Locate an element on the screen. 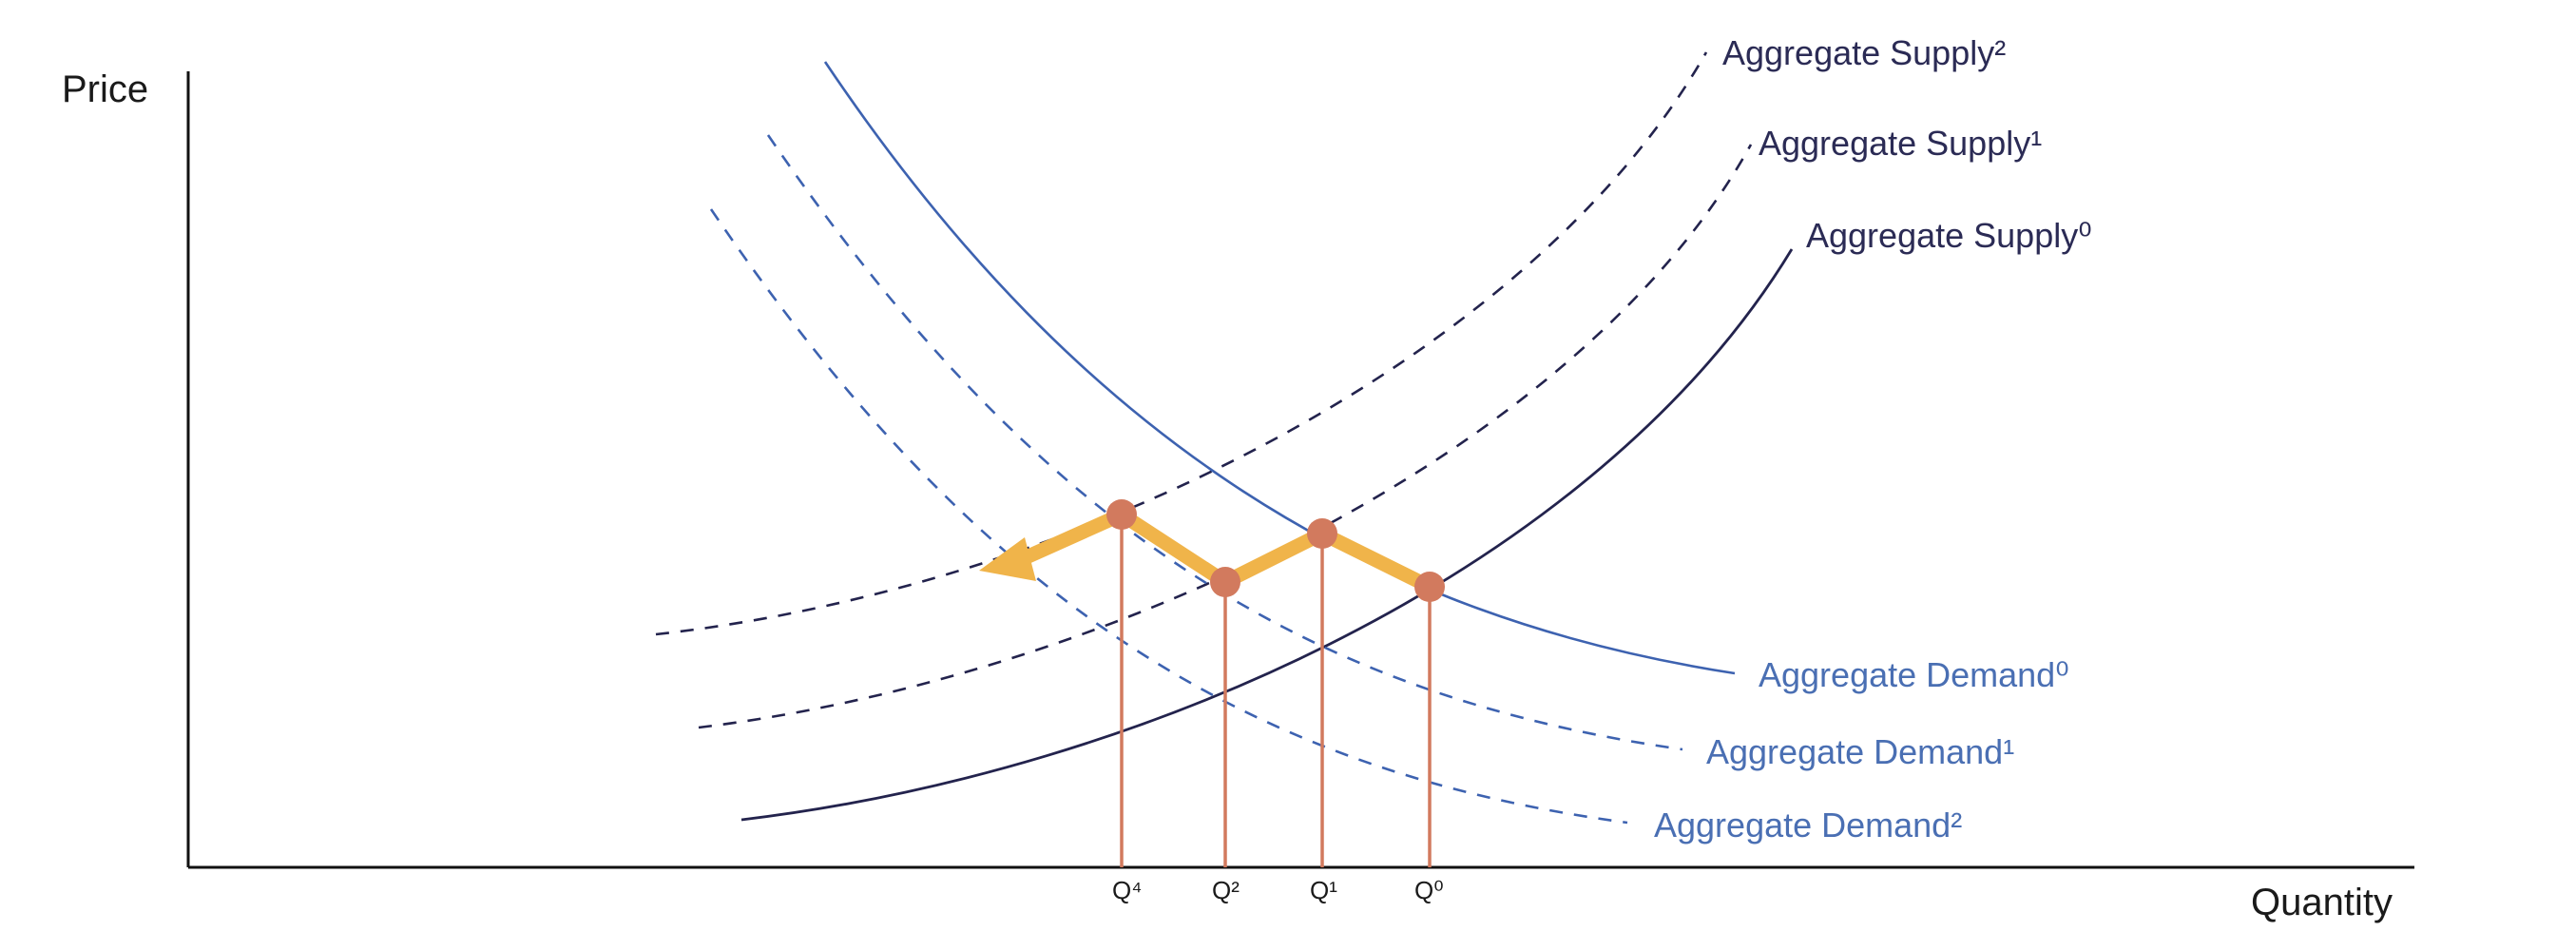 Image resolution: width=2576 pixels, height=932 pixels. q4-label: Q⁴ is located at coordinates (1127, 890).